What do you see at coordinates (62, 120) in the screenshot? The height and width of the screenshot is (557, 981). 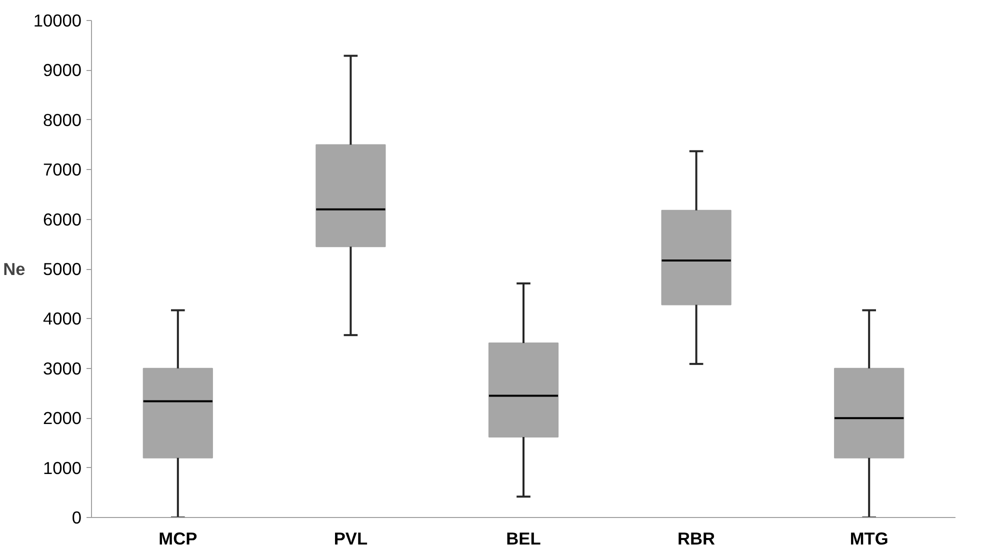 I see `y-tick-label: 8000` at bounding box center [62, 120].